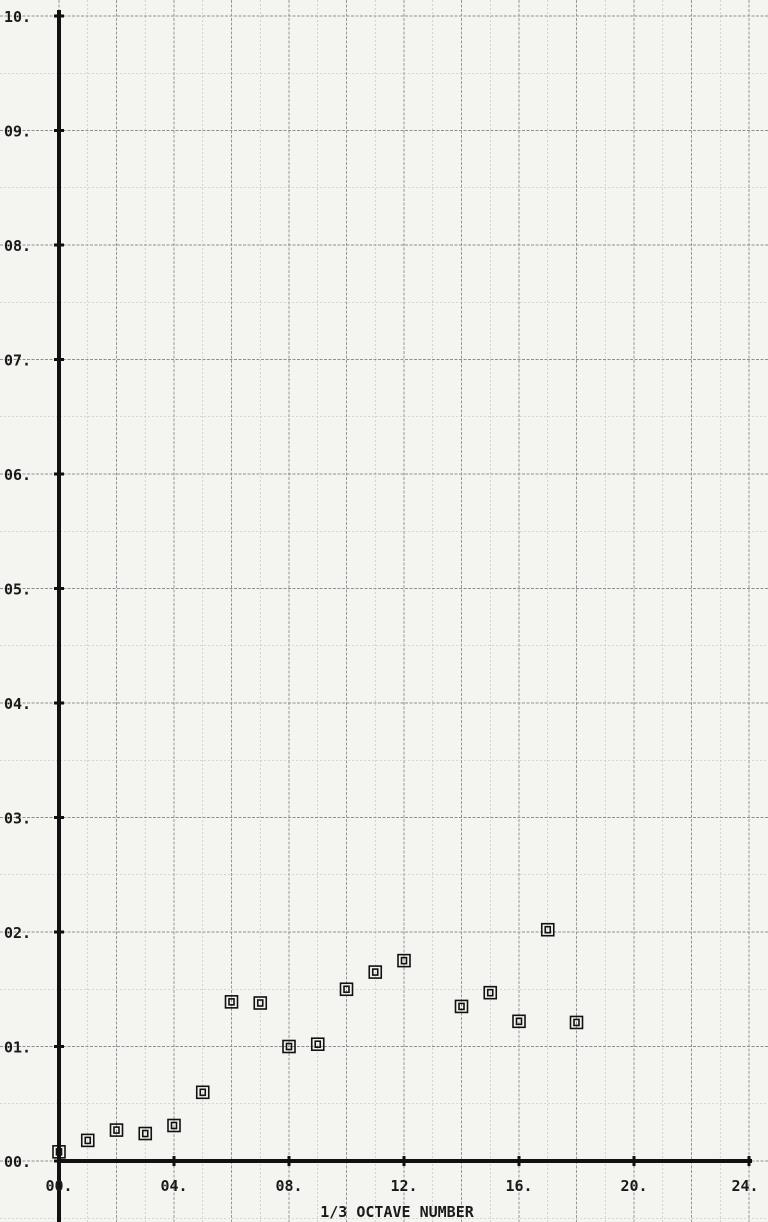 Image resolution: width=768 pixels, height=1222 pixels. What do you see at coordinates (744, 1186) in the screenshot?
I see `x-tick-label: 24.` at bounding box center [744, 1186].